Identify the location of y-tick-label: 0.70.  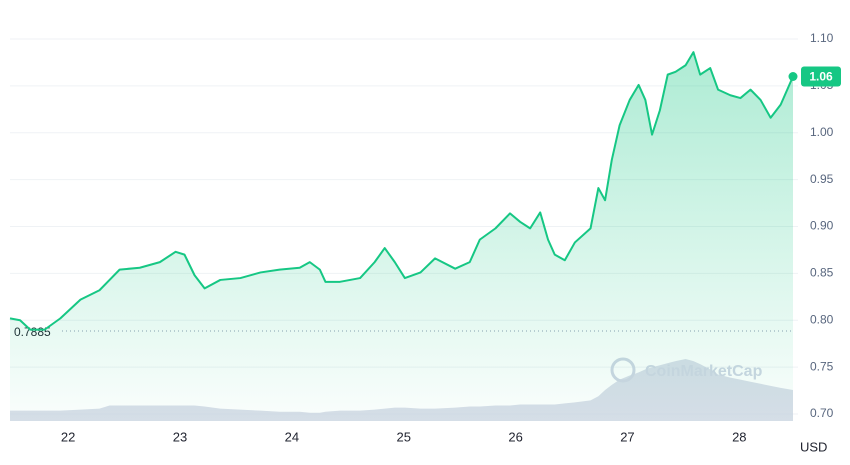
(822, 413).